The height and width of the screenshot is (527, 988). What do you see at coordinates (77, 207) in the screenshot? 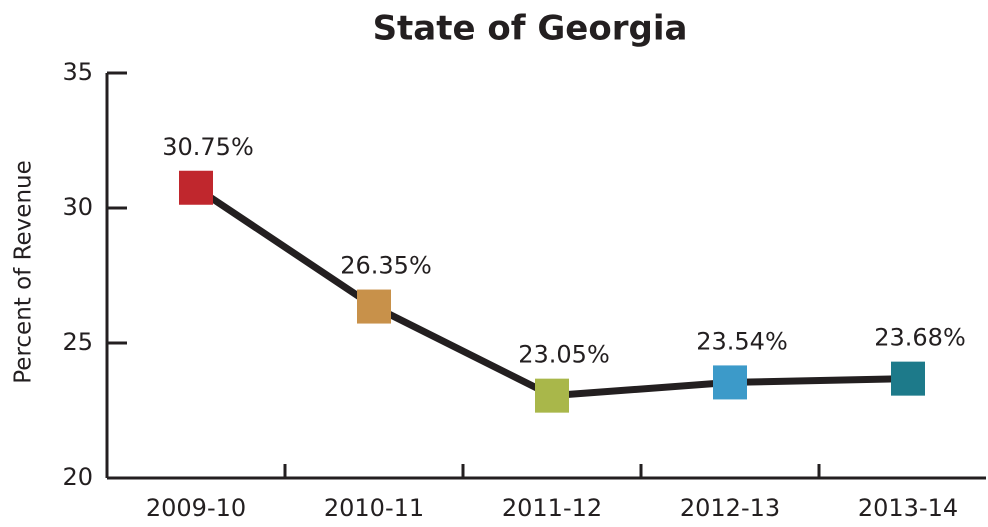
I see `y-tick-label: 30` at bounding box center [77, 207].